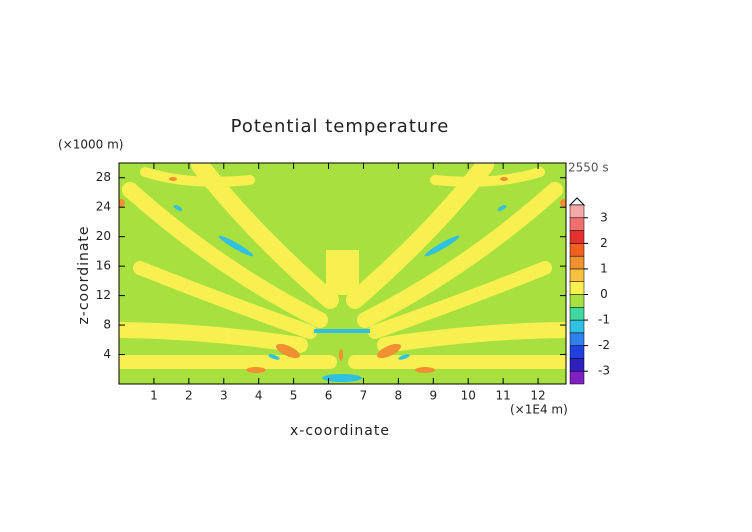 The height and width of the screenshot is (532, 752). Describe the element at coordinates (604, 294) in the screenshot. I see `colorbar-tick-label: 0` at that location.